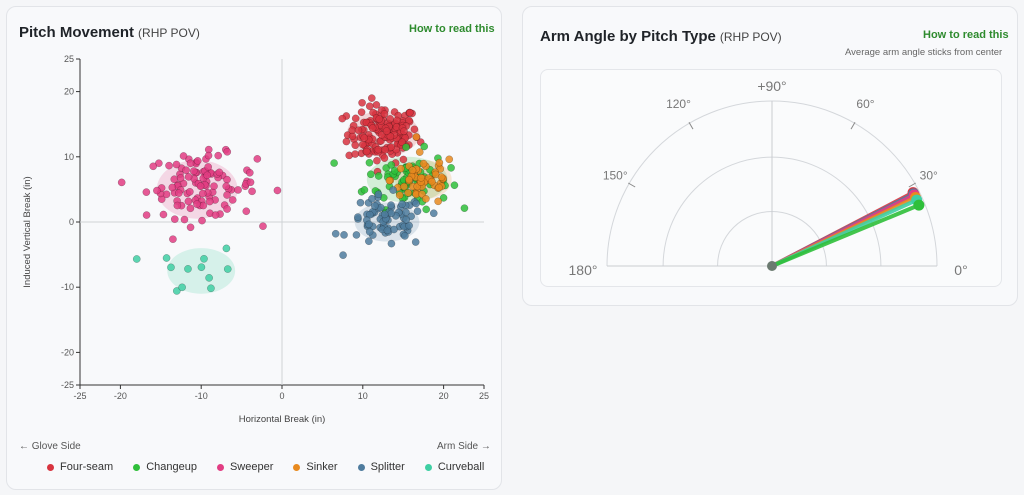 Image resolution: width=1024 pixels, height=495 pixels. Describe the element at coordinates (169, 33) in the screenshot. I see `movement-subtitle: (RHP POV)` at that location.